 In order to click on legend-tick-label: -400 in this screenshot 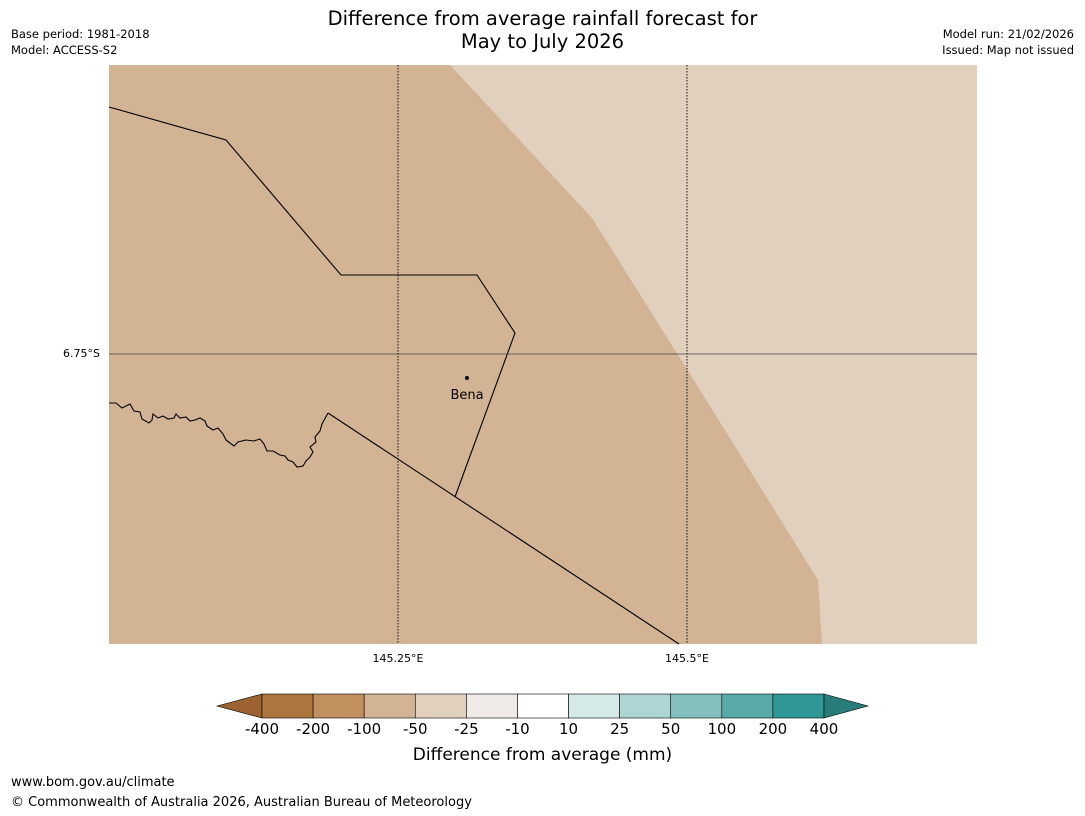, I will do `click(262, 729)`.